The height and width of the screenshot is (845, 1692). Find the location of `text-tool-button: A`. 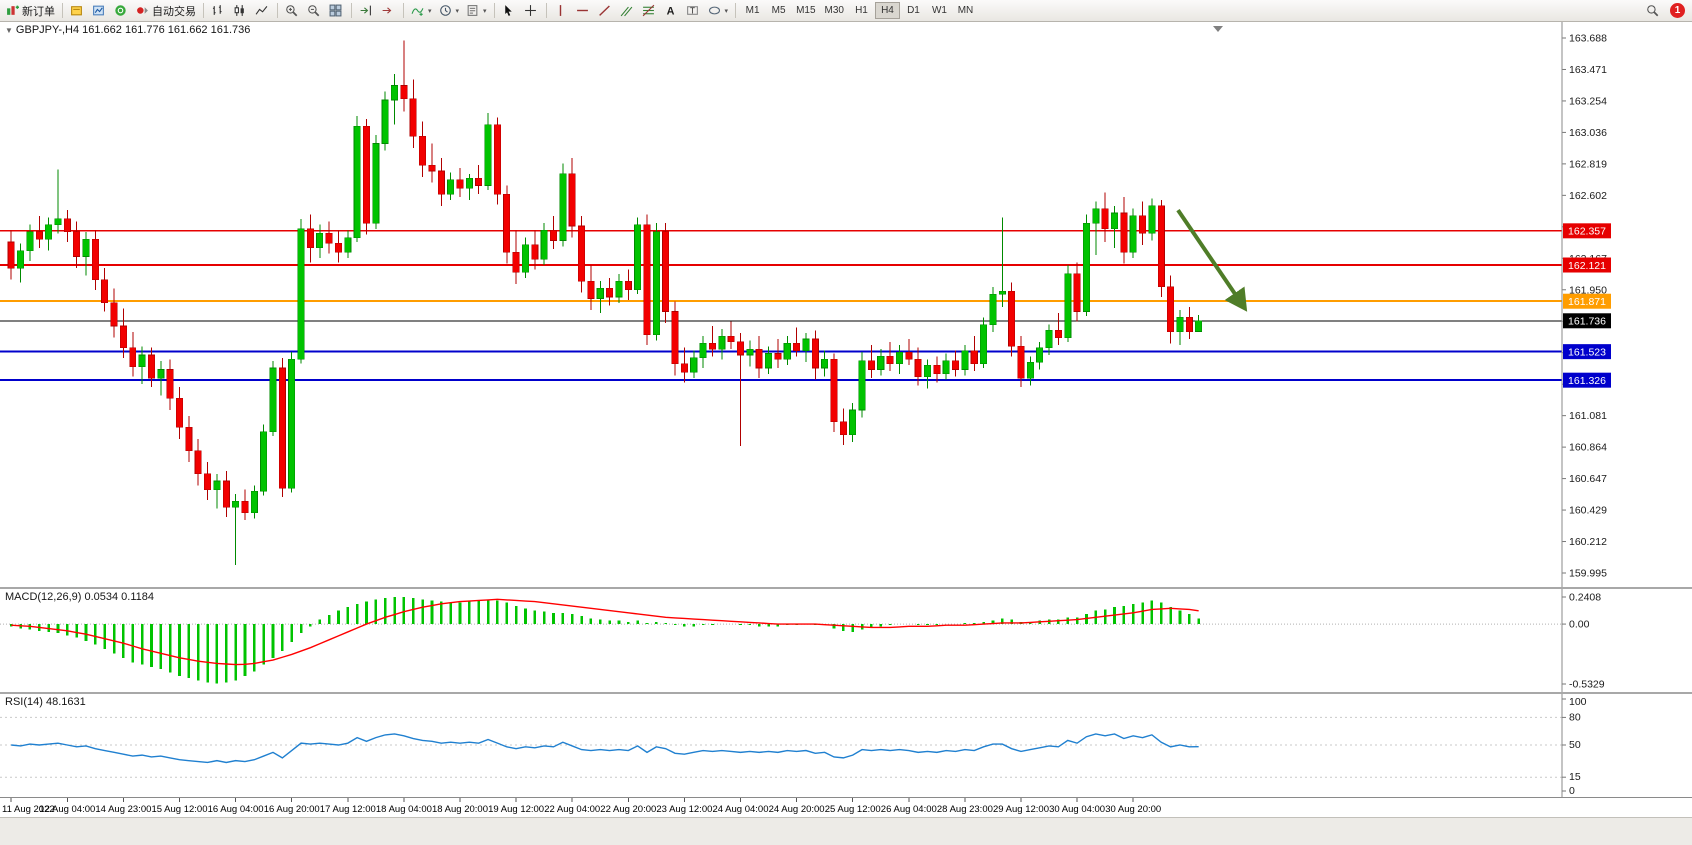

text-tool-button: A is located at coordinates (671, 10).